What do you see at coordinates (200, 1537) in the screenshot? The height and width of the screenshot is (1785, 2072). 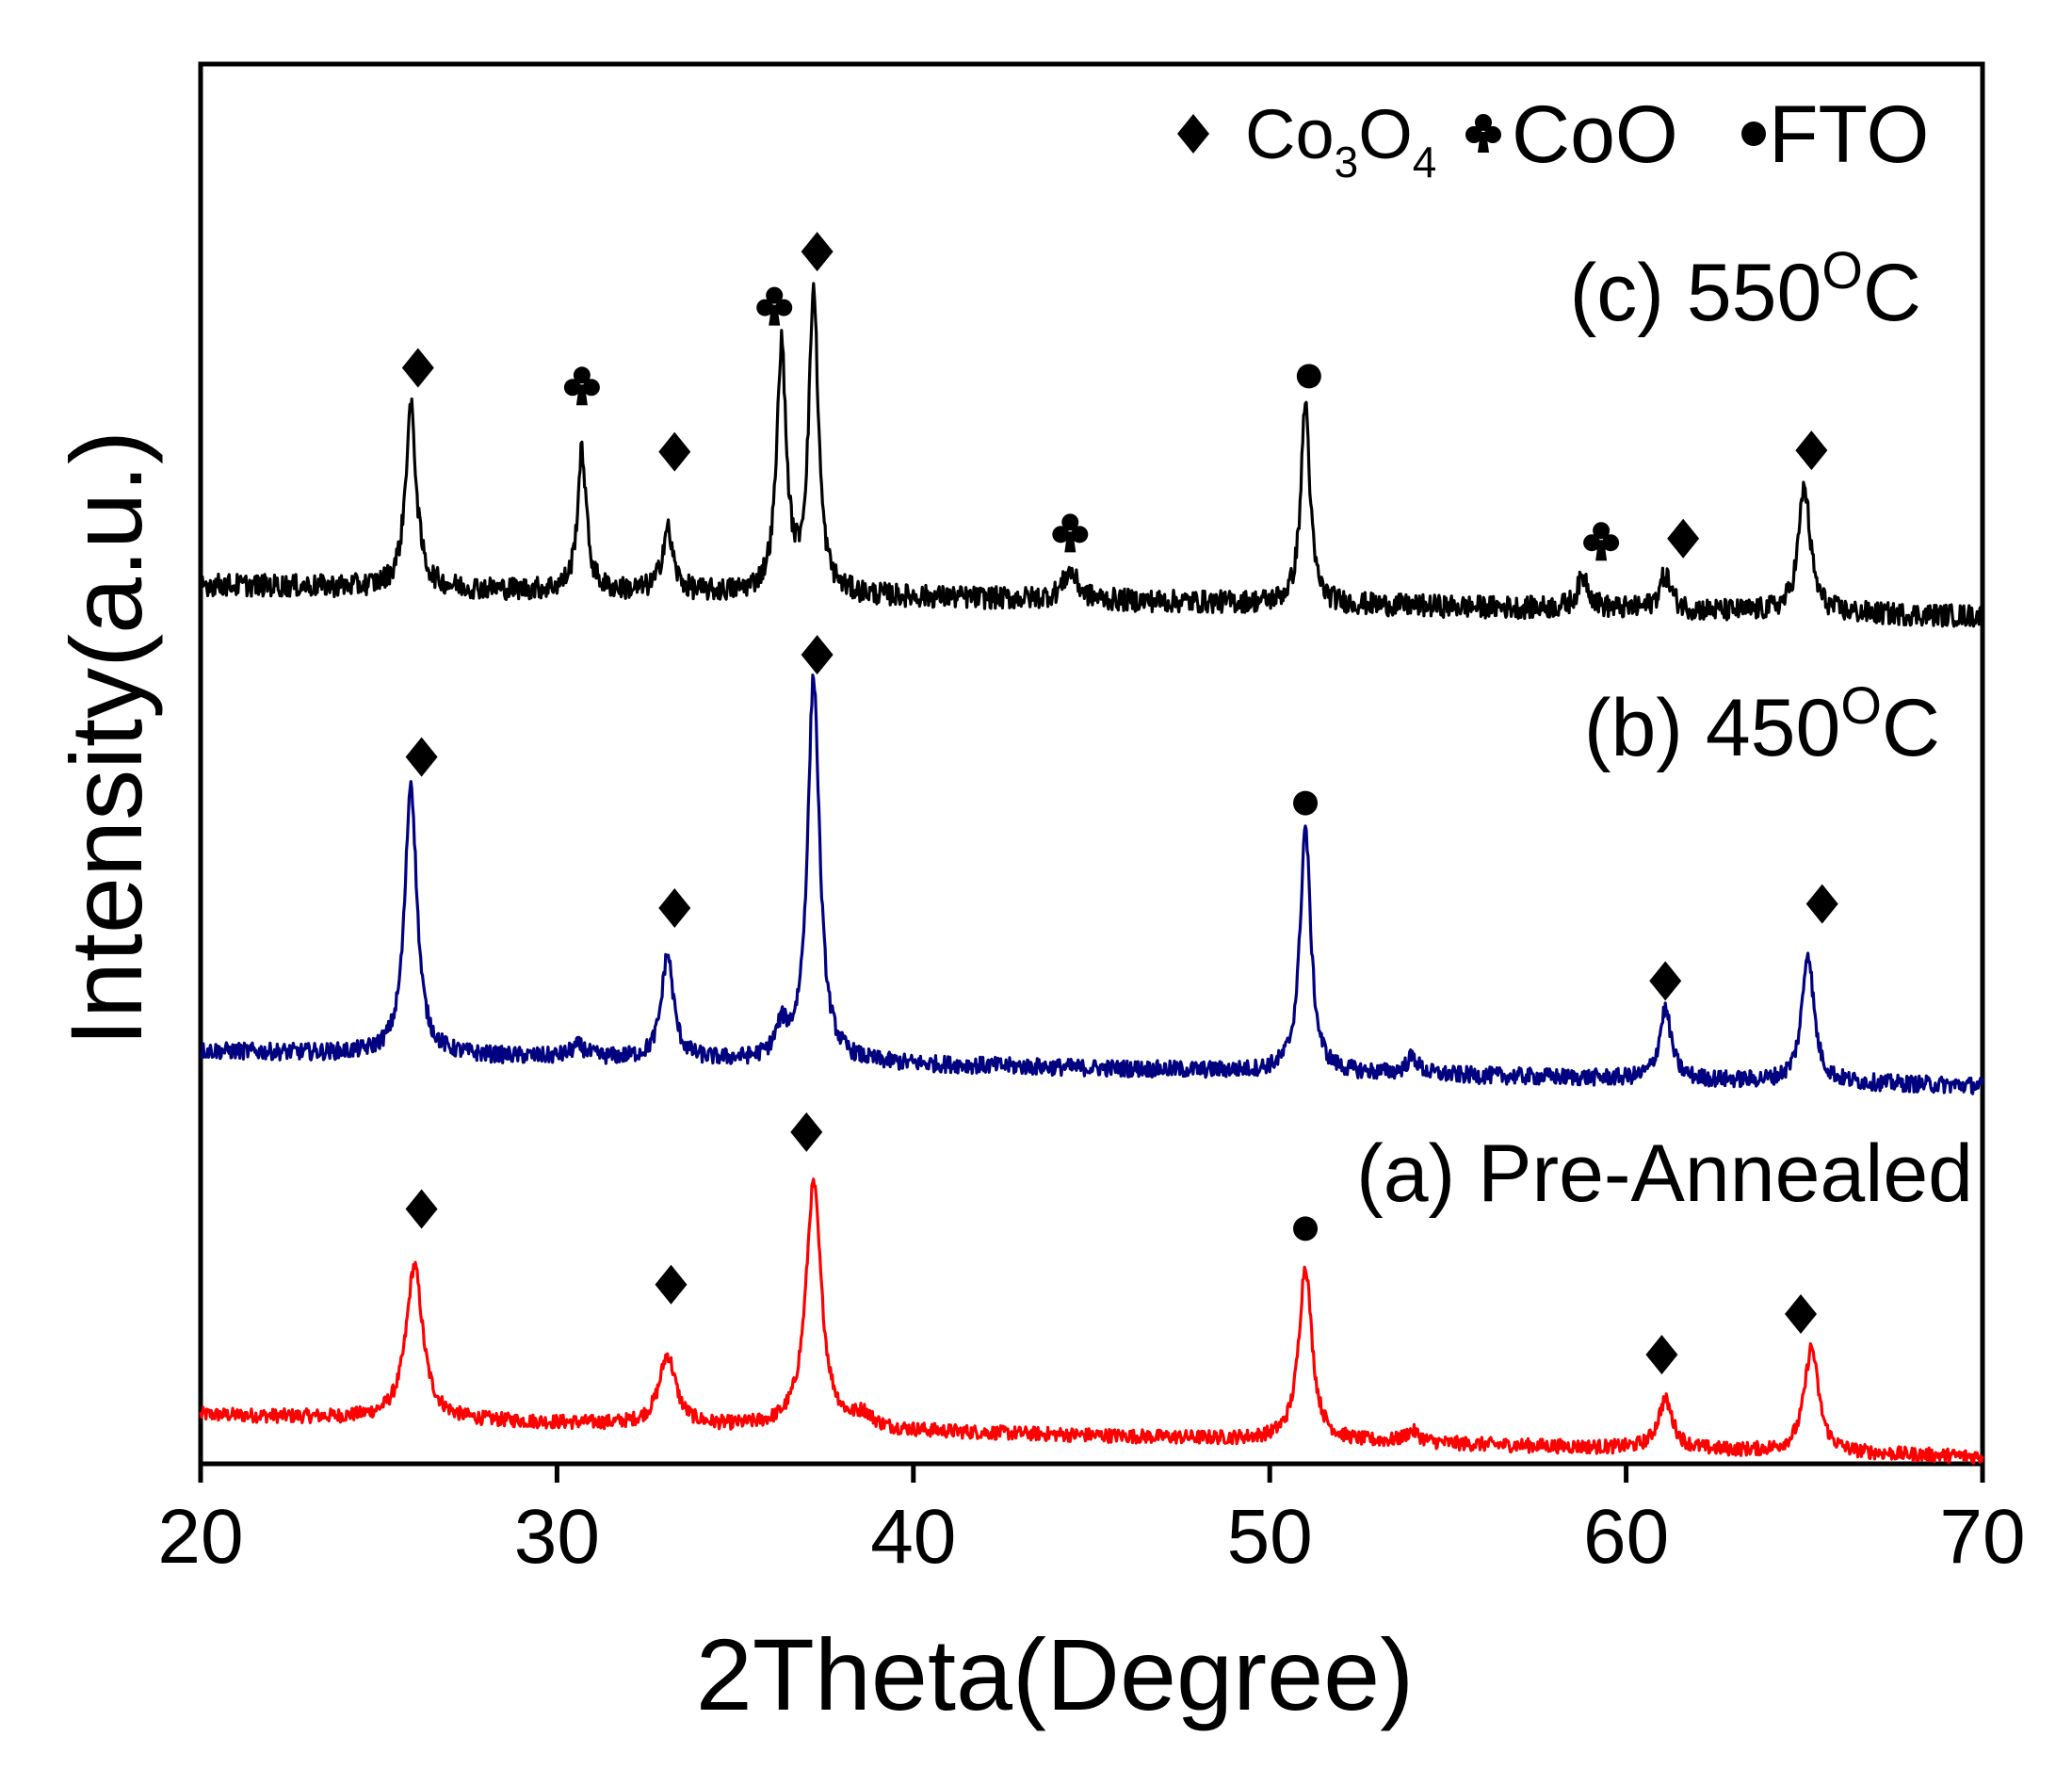 I see `x-tick-label-20: 20` at bounding box center [200, 1537].